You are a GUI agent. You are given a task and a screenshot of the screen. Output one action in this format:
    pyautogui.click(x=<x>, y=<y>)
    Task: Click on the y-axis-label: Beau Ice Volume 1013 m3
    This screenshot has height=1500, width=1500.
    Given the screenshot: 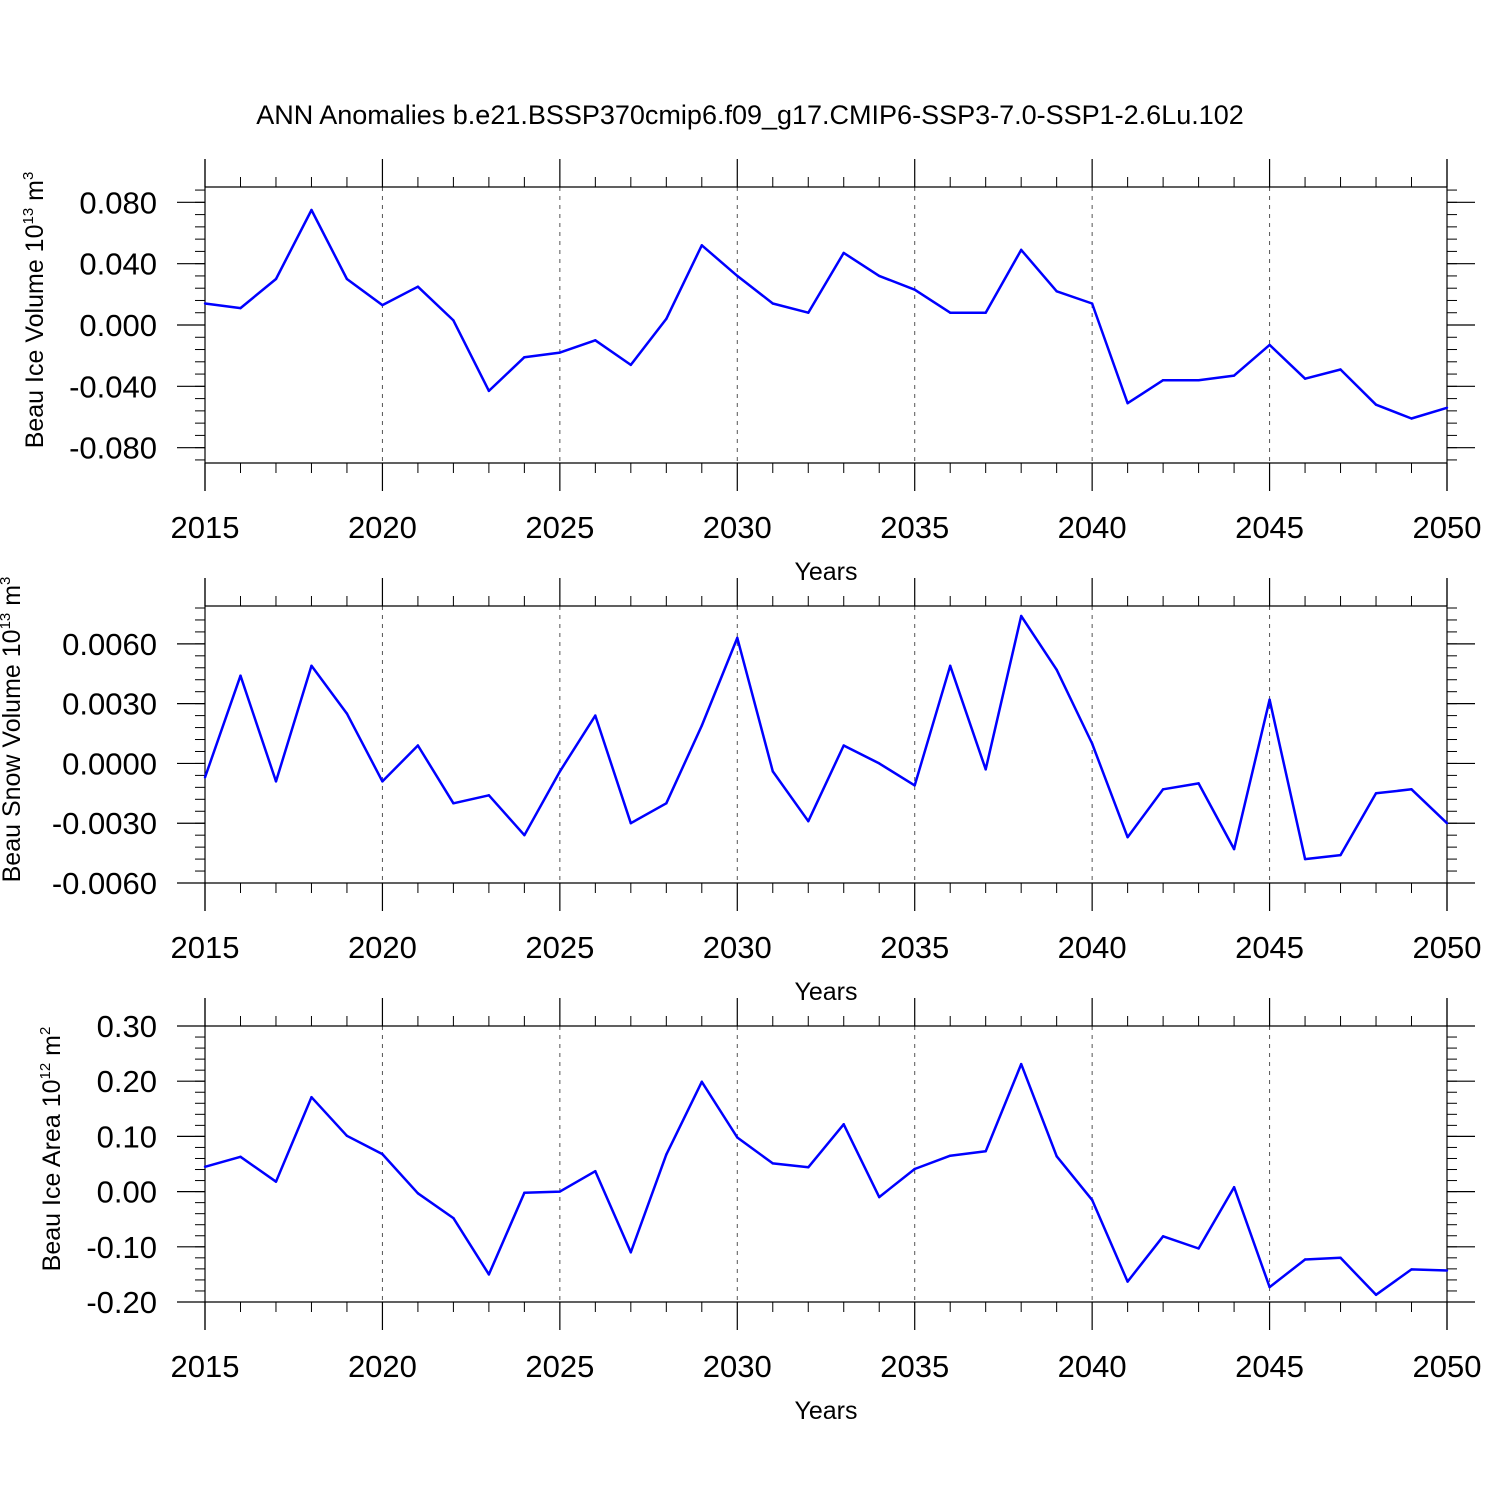 What is the action you would take?
    pyautogui.click(x=34, y=310)
    